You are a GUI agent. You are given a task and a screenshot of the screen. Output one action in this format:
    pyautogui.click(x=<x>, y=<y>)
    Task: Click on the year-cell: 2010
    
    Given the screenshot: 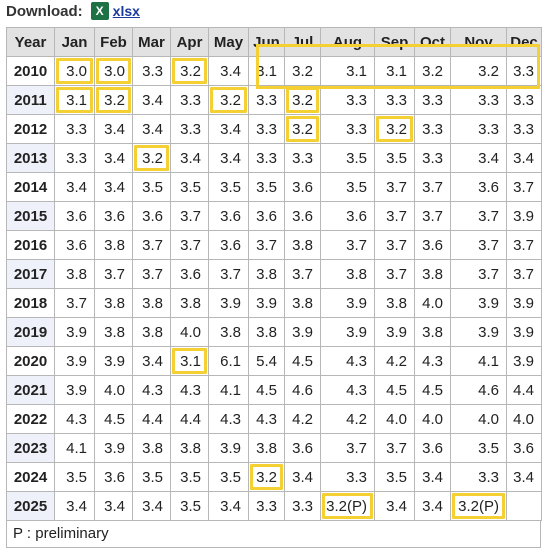 What is the action you would take?
    pyautogui.click(x=30, y=71)
    